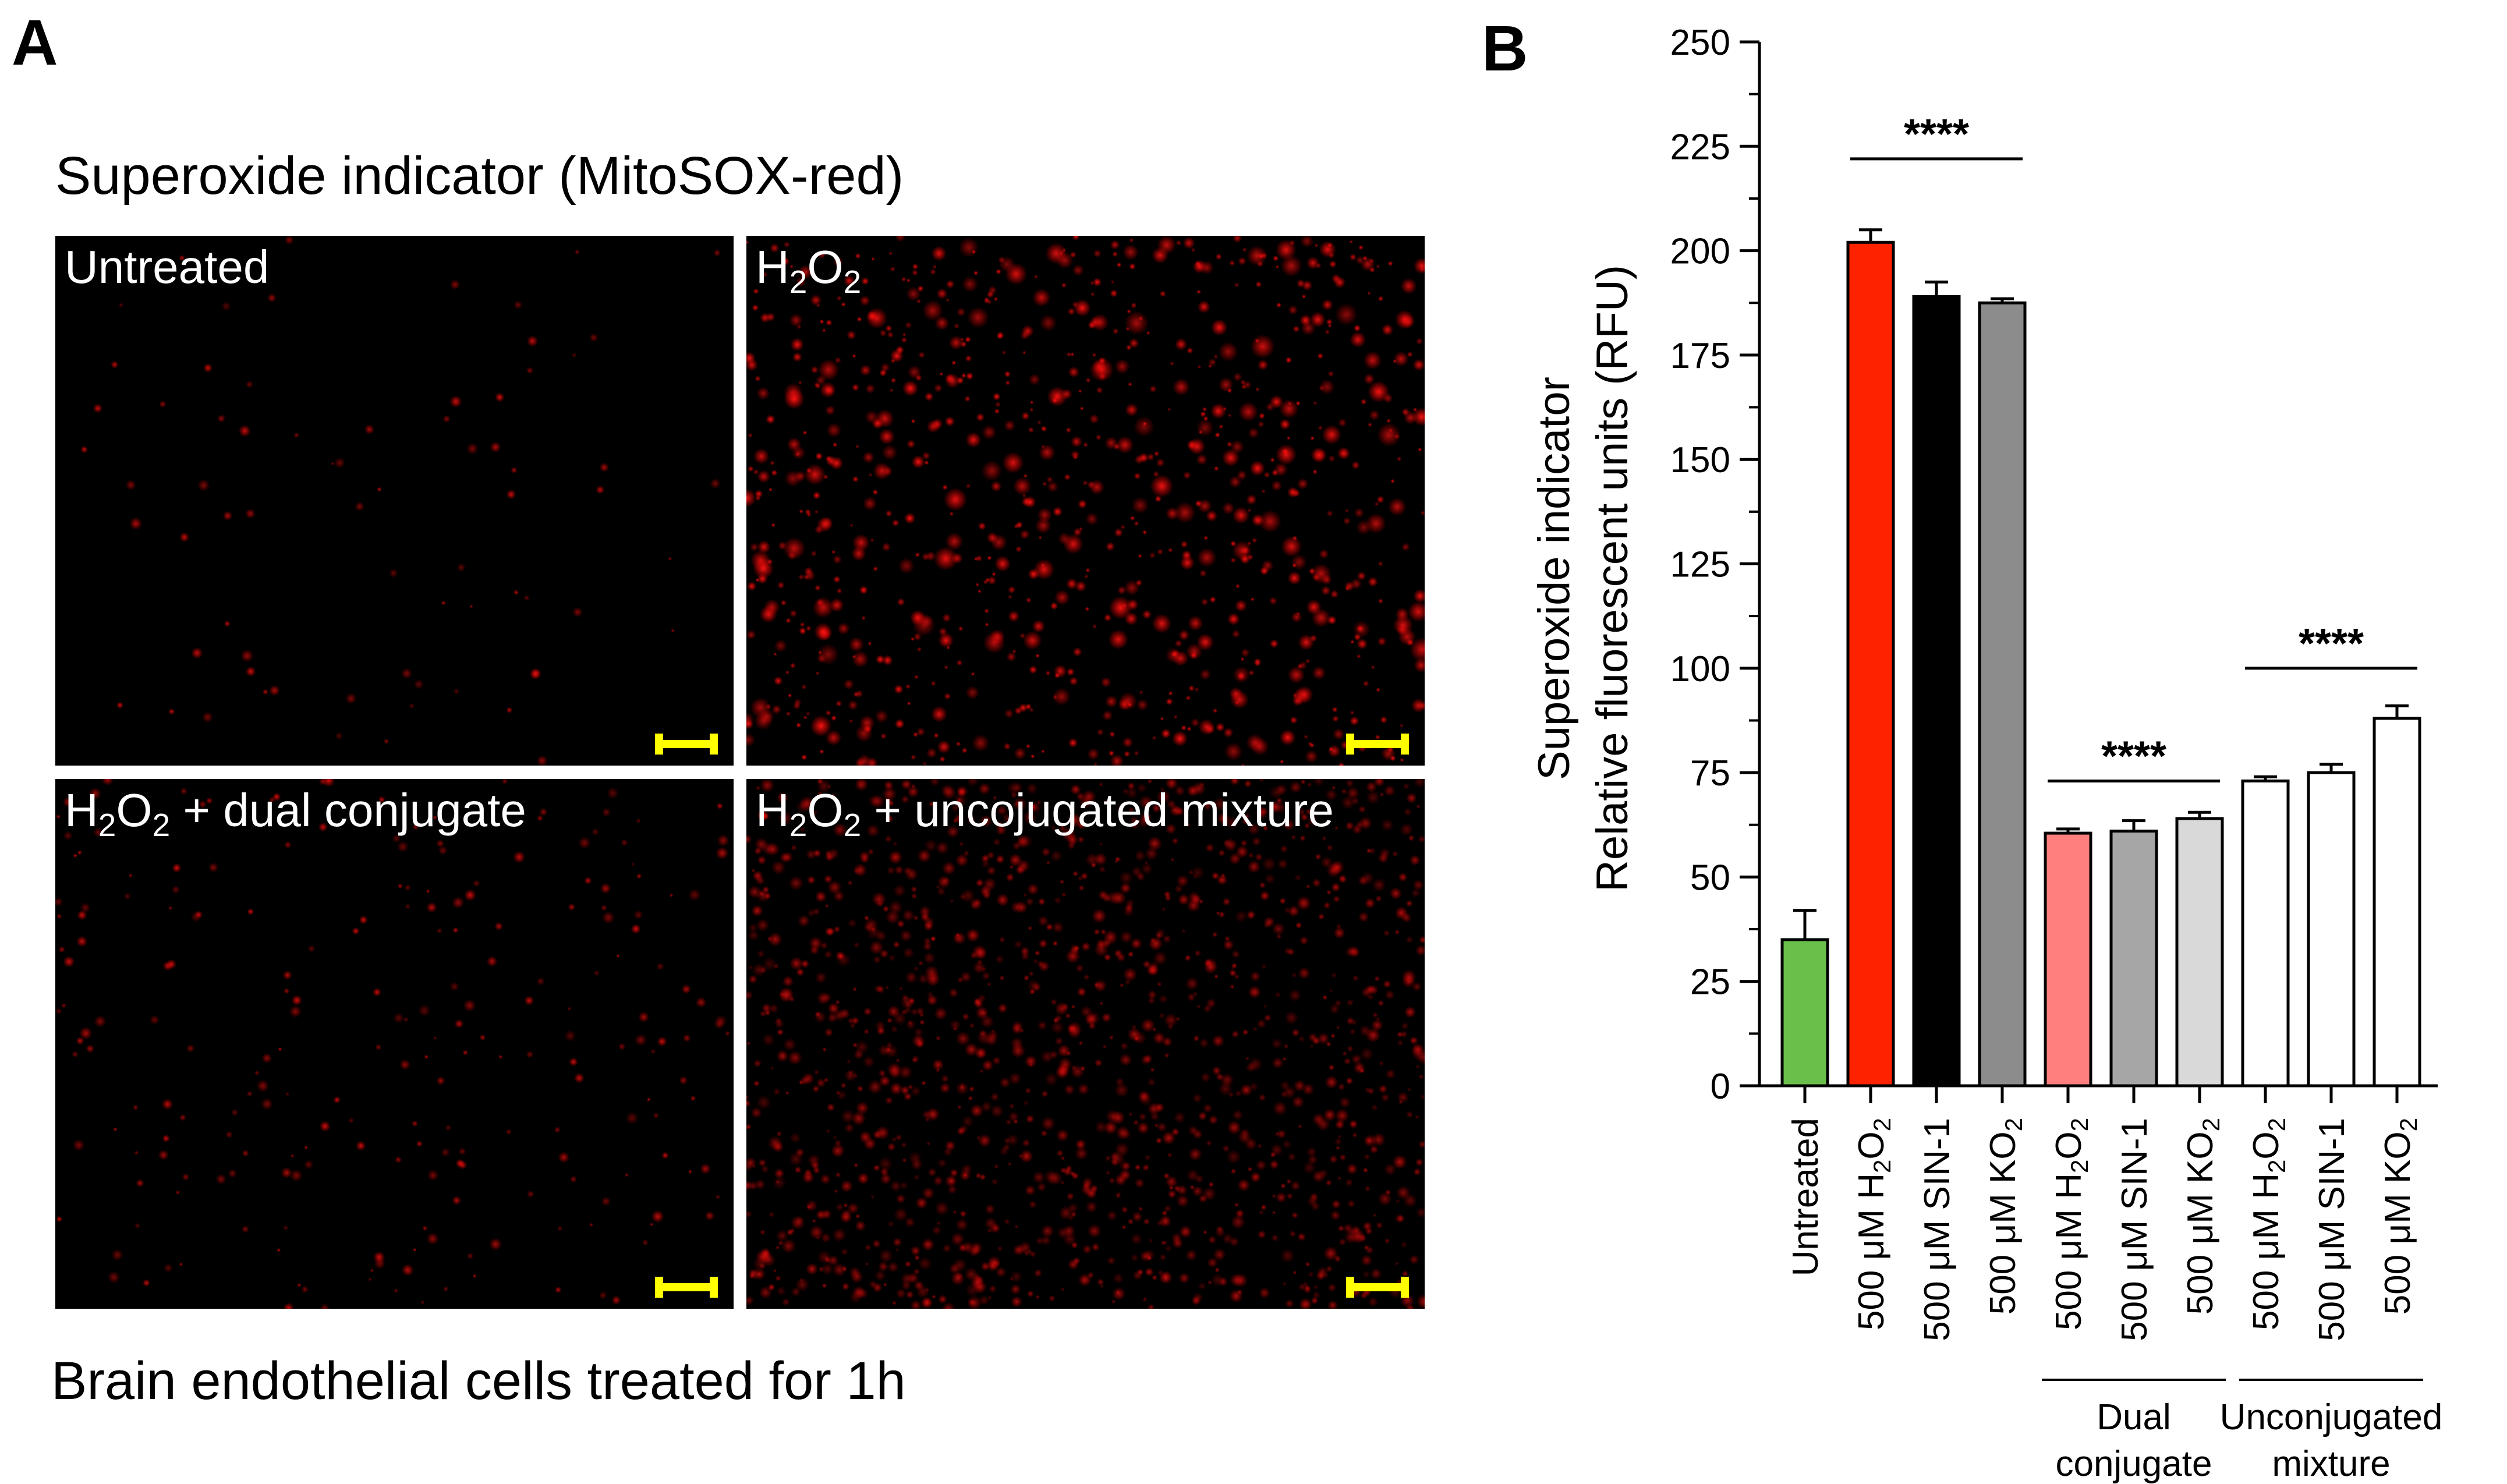  Describe the element at coordinates (1806, 1197) in the screenshot. I see `x-tick-label: Untreated` at that location.